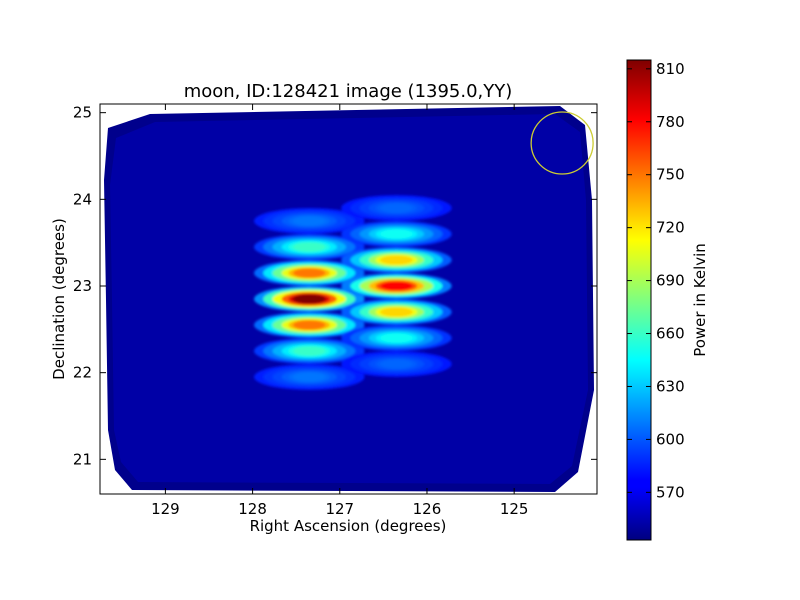 Image resolution: width=800 pixels, height=600 pixels. Describe the element at coordinates (670, 492) in the screenshot. I see `colorbar-tick-label: 570` at that location.